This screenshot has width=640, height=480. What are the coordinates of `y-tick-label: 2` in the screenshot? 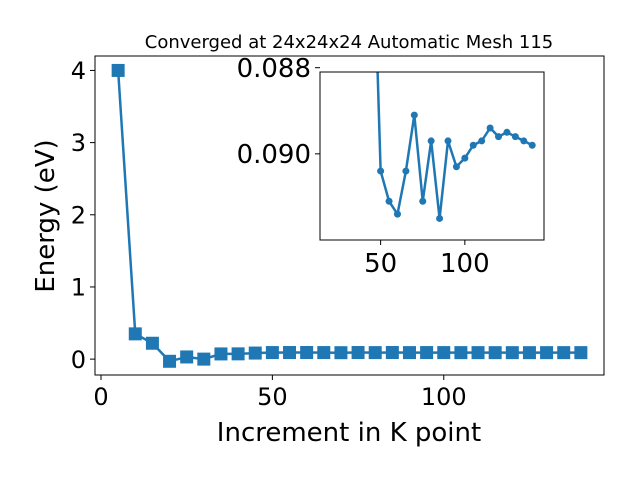 It's located at (78, 215).